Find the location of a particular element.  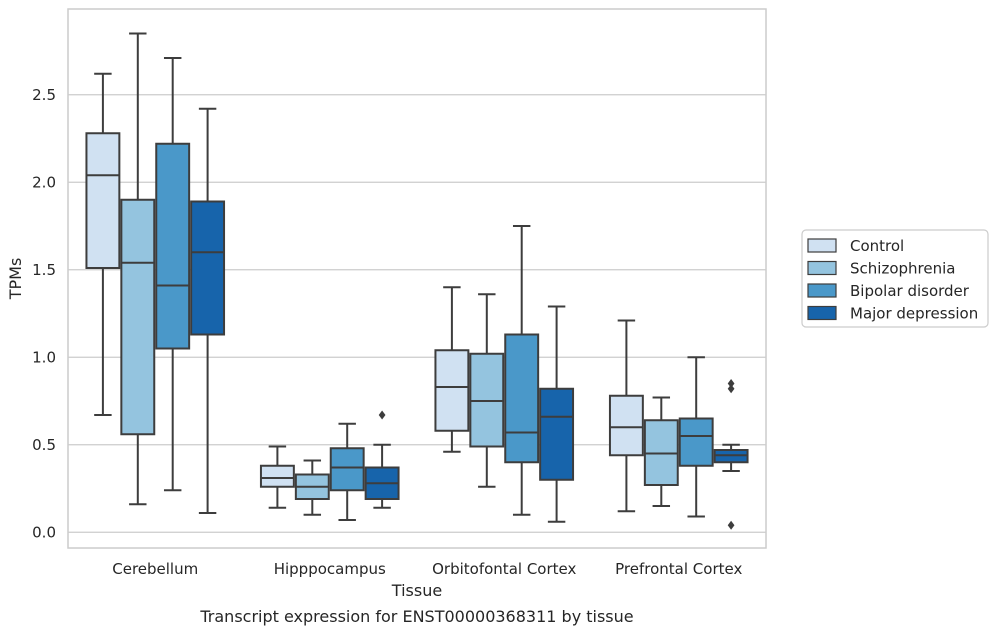

y-tick-labels: 0.0 0.5 1.0 1.5 2.0 2.5 is located at coordinates (44, 314).